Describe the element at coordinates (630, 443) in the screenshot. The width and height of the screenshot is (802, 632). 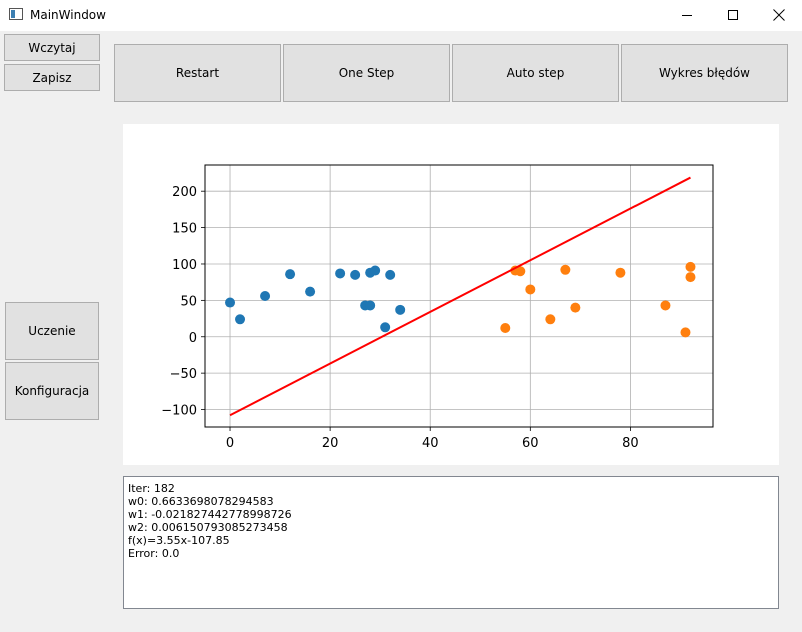
I see `x-tick-label: 80` at that location.